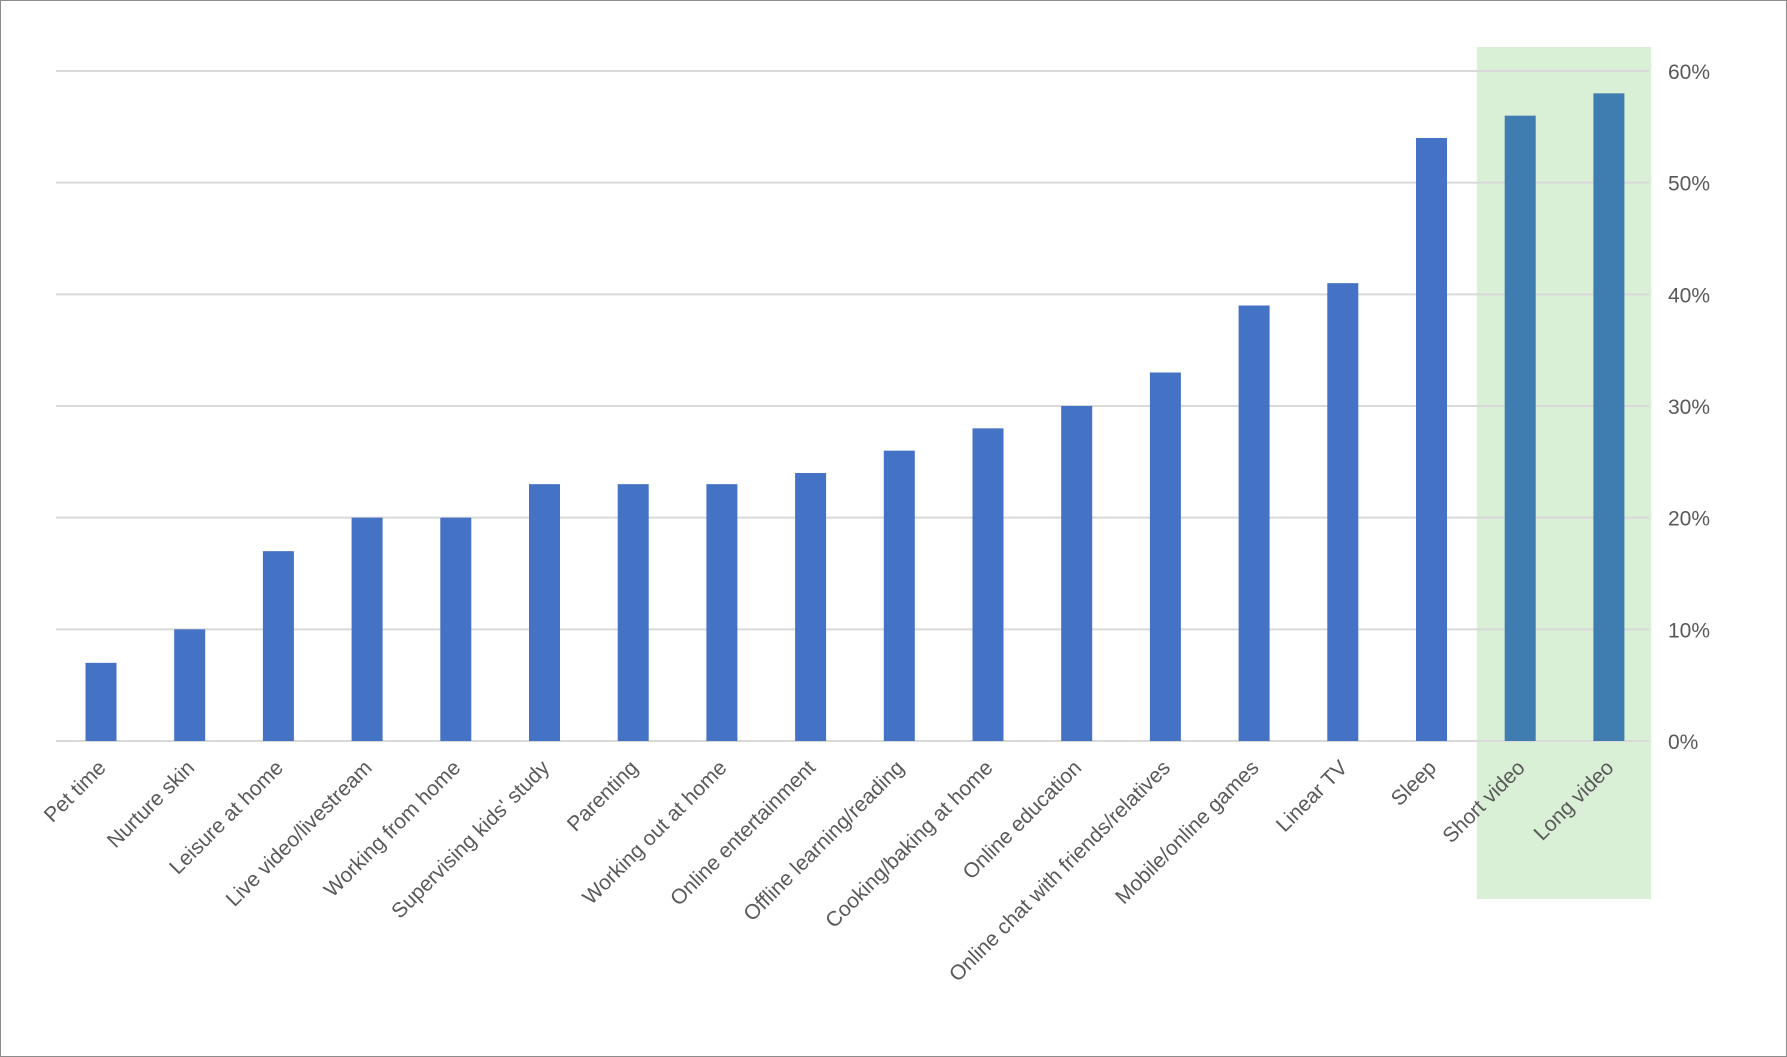 This screenshot has height=1057, width=1787. Describe the element at coordinates (1689, 519) in the screenshot. I see `y-tick-label: 20%` at that location.